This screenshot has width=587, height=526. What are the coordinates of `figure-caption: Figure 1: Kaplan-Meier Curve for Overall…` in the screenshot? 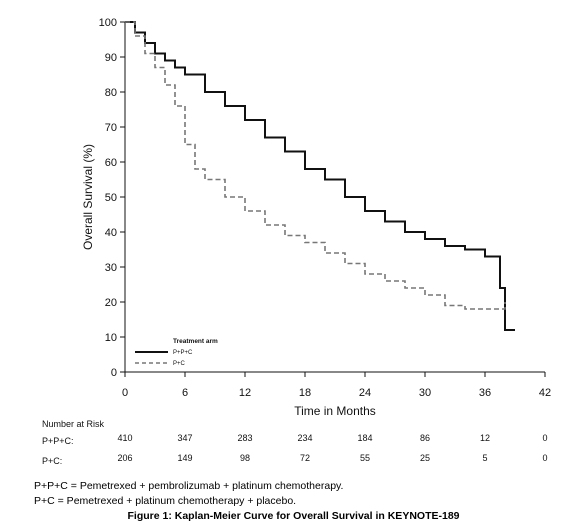 It's located at (293, 516).